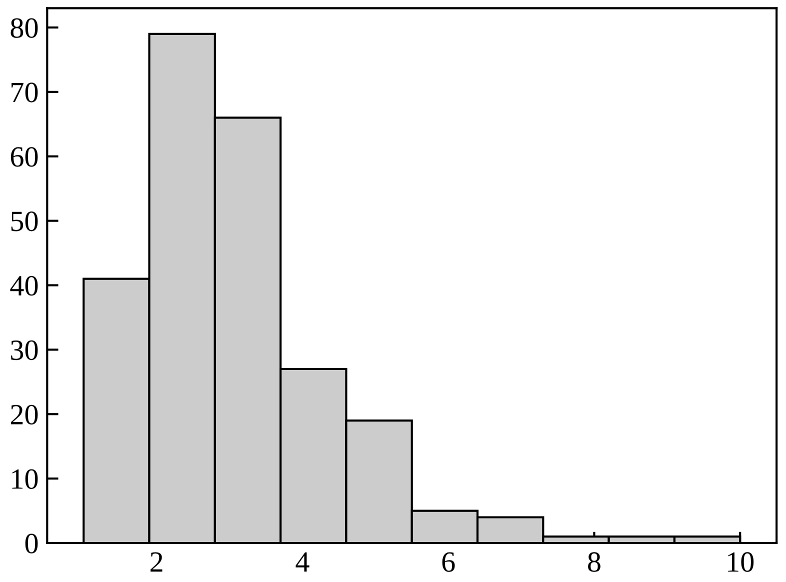 Image resolution: width=786 pixels, height=582 pixels. I want to click on x-tick-label: 10, so click(741, 562).